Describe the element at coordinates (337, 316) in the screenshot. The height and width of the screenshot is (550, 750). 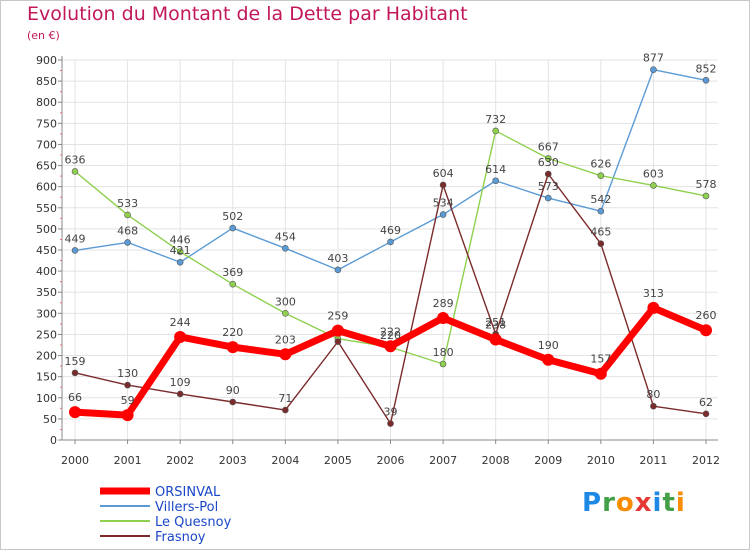
I see `data-label-orsinval: 259` at that location.